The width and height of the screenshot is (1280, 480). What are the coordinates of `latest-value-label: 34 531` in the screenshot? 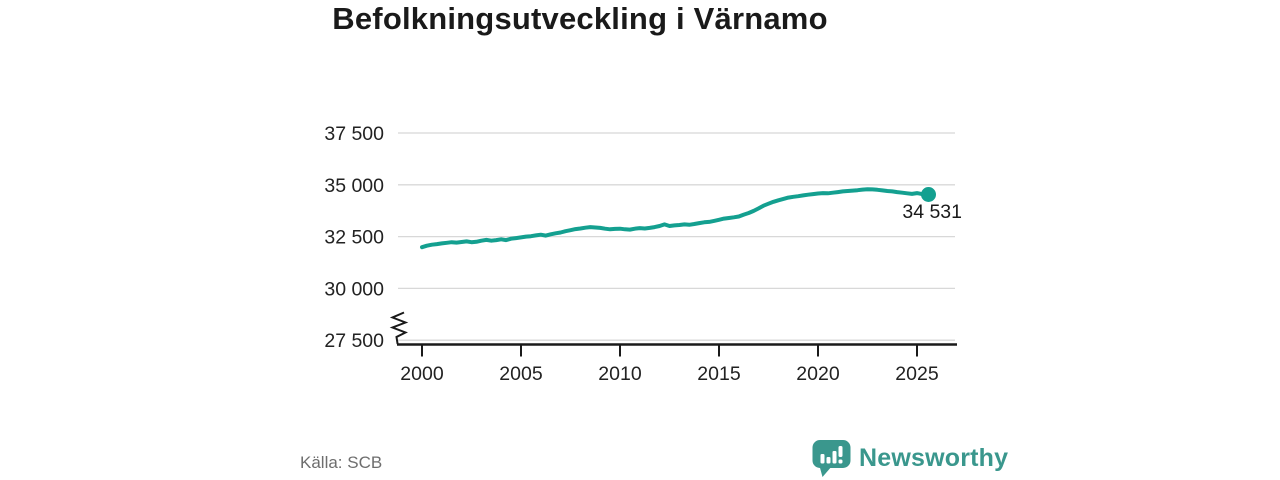 It's located at (932, 212).